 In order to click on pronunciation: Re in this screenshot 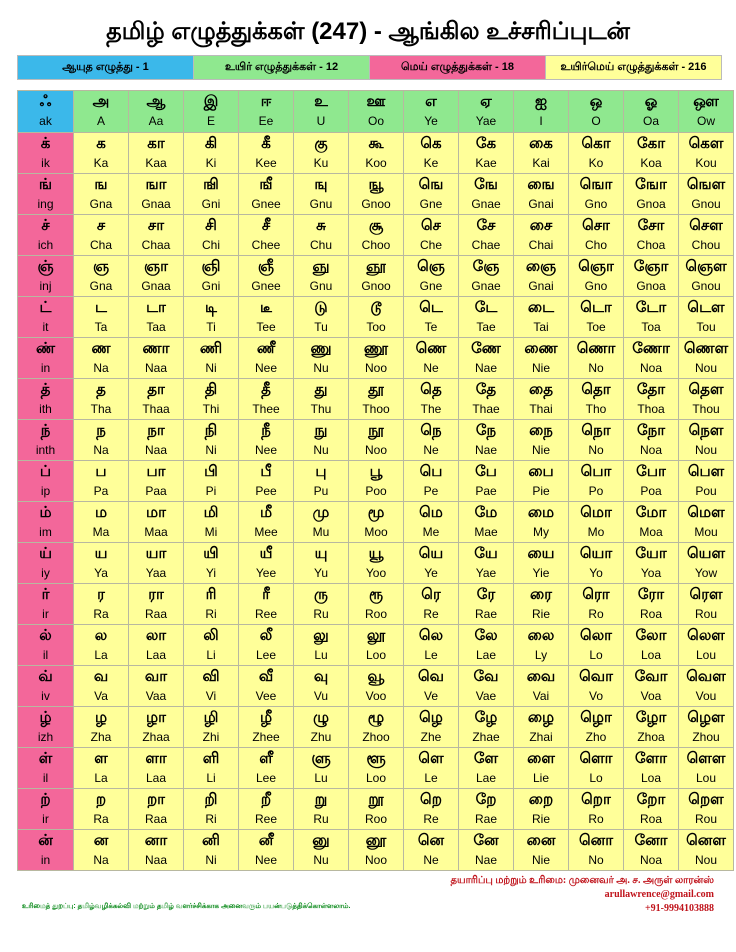, I will do `click(431, 819)`.